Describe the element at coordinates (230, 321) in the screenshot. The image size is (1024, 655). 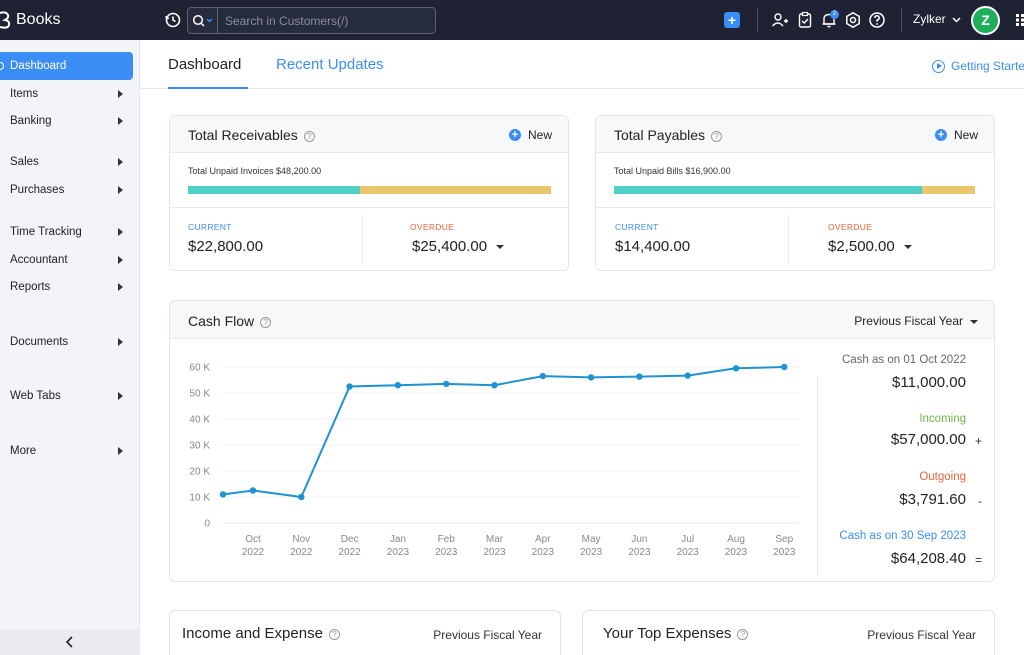
I see `cash-flow-title: Cash Flow?` at that location.